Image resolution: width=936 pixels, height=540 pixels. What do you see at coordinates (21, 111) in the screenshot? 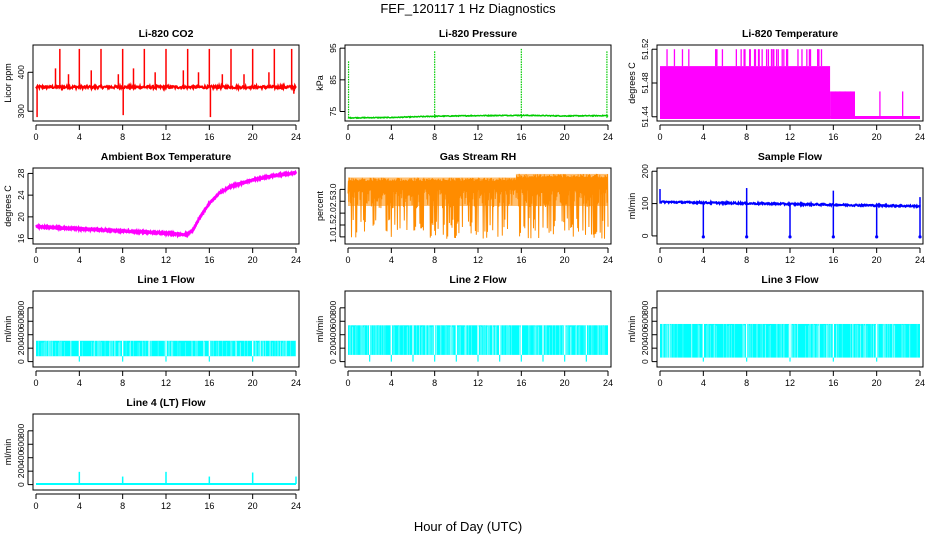
I see `y-tick-label: 300` at bounding box center [21, 111].